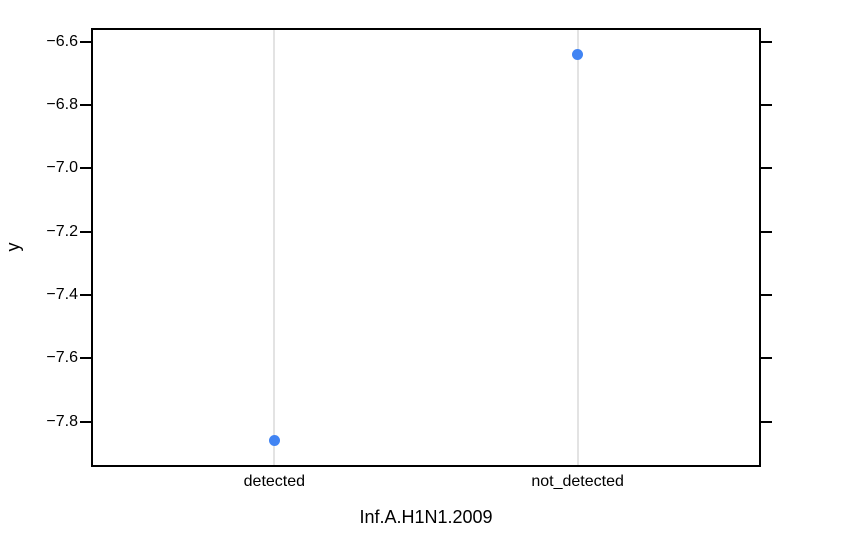 This screenshot has width=868, height=550. I want to click on x-axis-title: Inf.A.H1N1.2009, so click(426, 517).